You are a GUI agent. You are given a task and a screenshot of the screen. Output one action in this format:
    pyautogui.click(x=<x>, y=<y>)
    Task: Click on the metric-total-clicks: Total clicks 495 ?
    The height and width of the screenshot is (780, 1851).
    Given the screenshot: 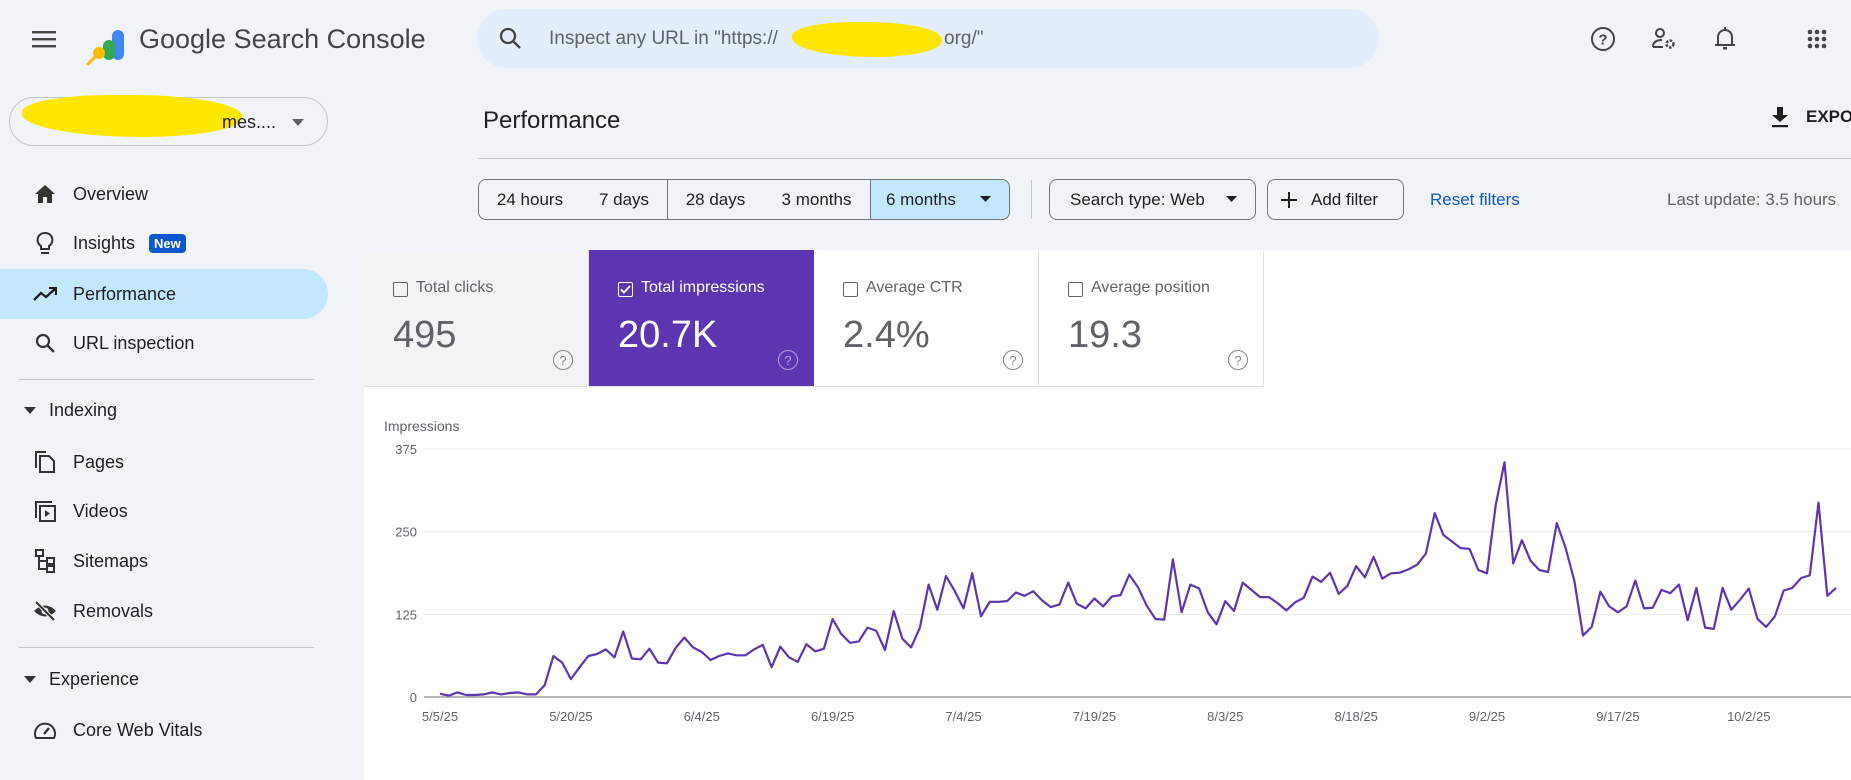 What is the action you would take?
    pyautogui.click(x=476, y=318)
    